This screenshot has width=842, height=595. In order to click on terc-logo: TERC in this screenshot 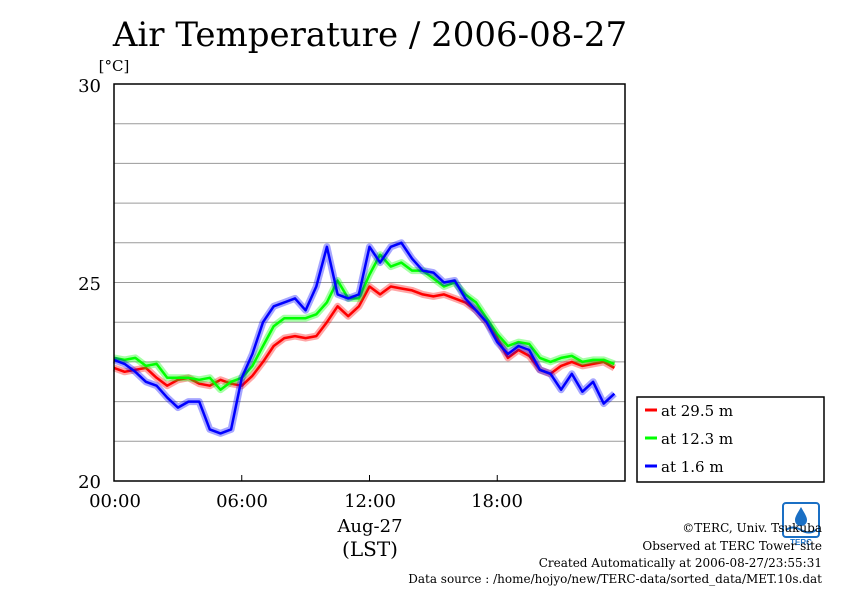, I will do `click(801, 524)`.